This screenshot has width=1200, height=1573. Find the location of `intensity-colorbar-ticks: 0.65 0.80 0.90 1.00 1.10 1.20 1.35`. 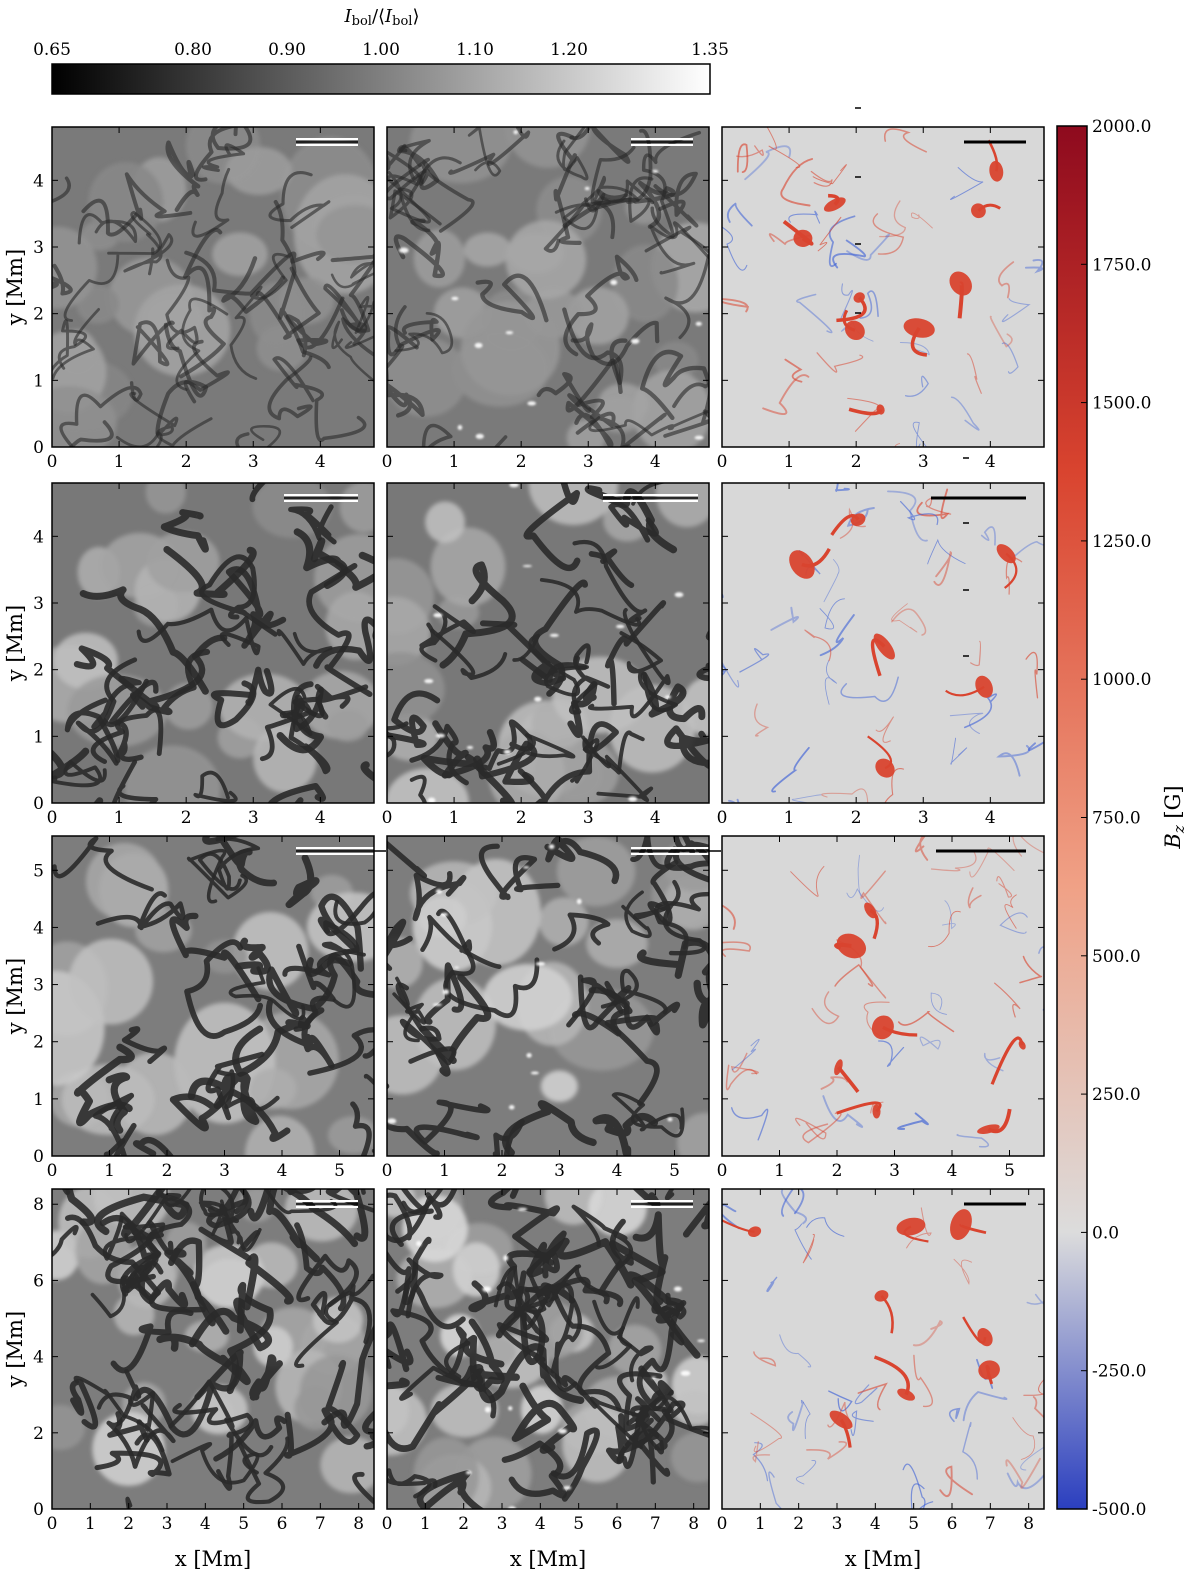

intensity-colorbar-ticks: 0.65 0.80 0.90 1.00 1.10 1.20 1.35 is located at coordinates (381, 50).